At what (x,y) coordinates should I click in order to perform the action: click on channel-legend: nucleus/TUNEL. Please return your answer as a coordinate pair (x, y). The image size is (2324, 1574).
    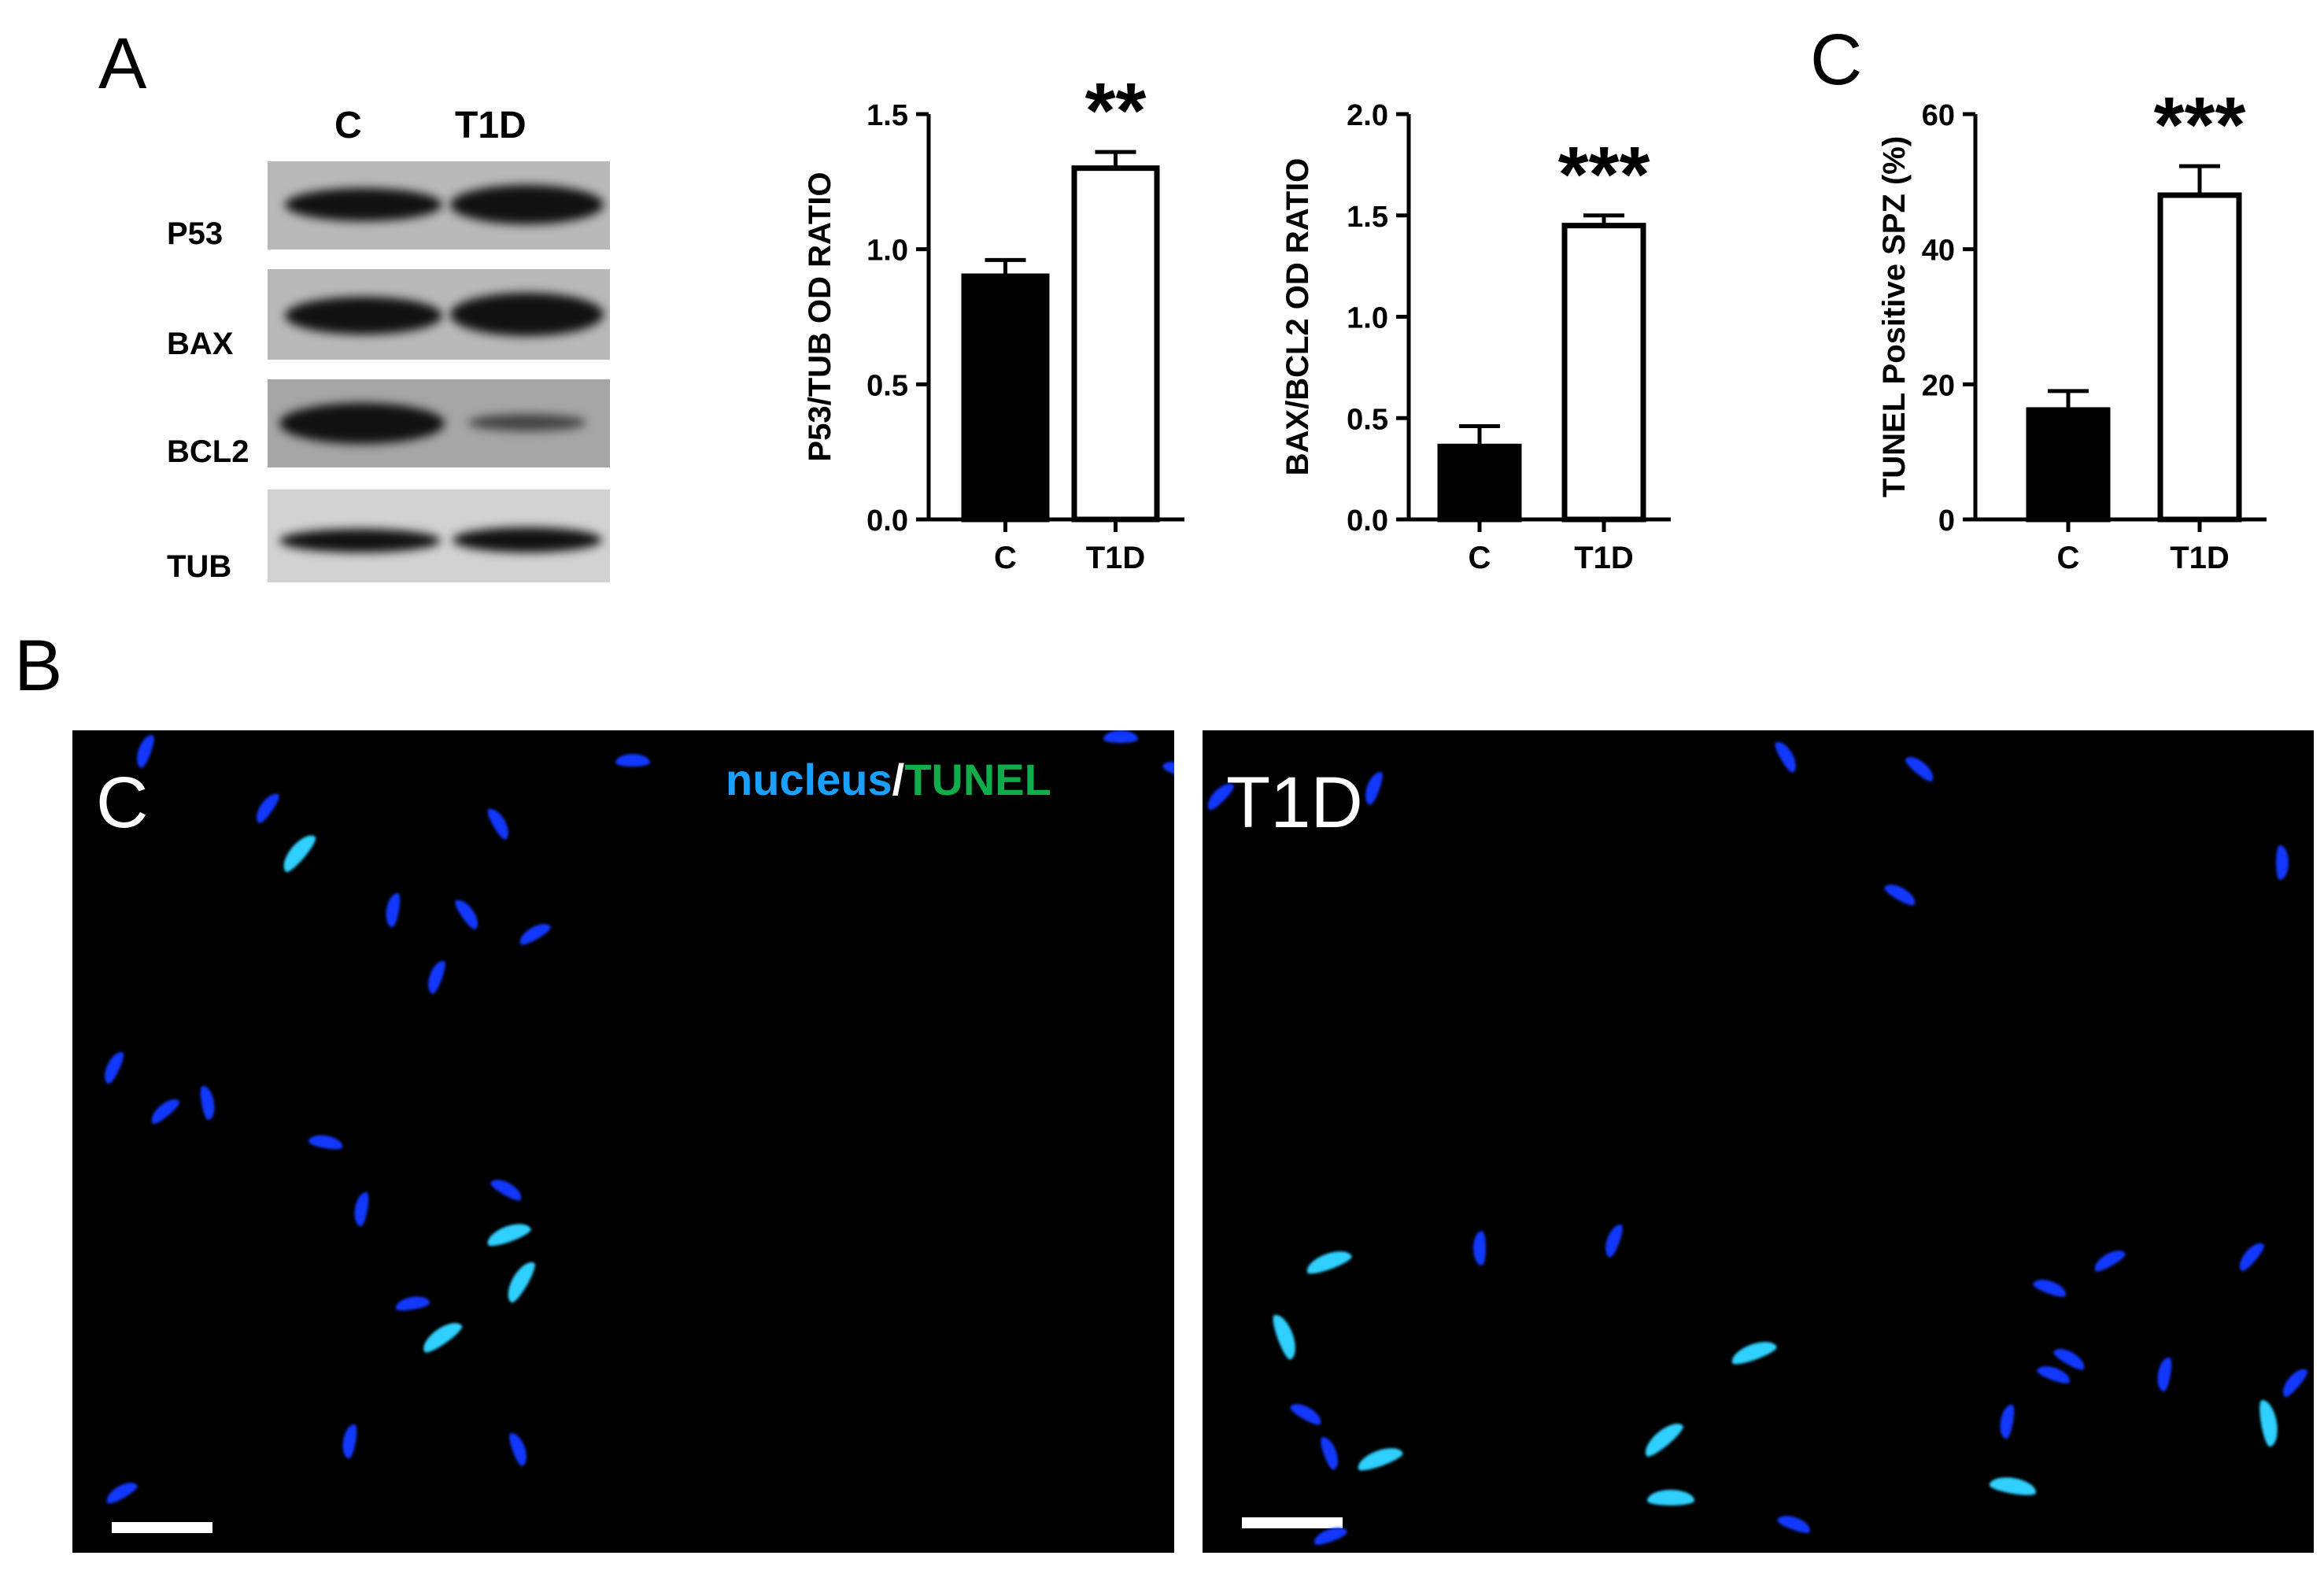
    Looking at the image, I should click on (888, 779).